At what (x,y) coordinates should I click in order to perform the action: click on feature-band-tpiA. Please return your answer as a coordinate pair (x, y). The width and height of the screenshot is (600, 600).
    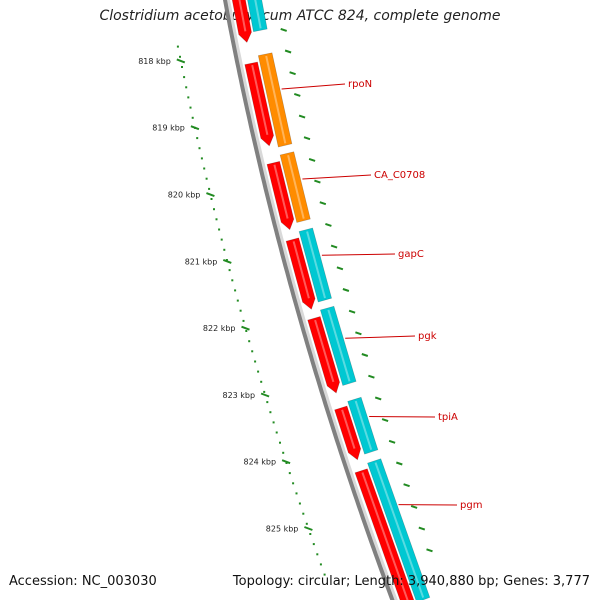
    Looking at the image, I should click on (363, 425).